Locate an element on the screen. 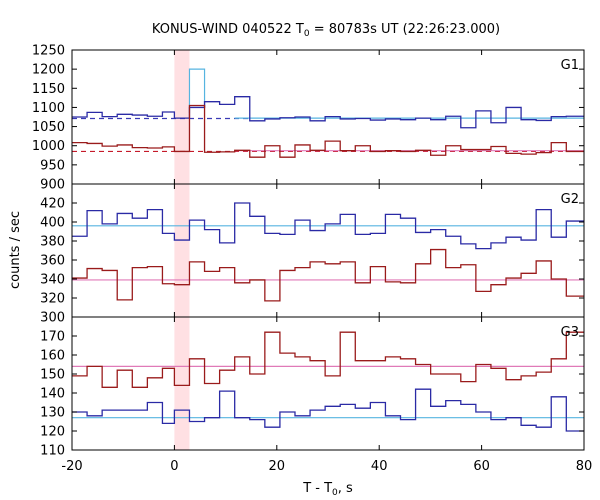 This screenshot has height=500, width=600. highlight-band-g3 is located at coordinates (182, 383).